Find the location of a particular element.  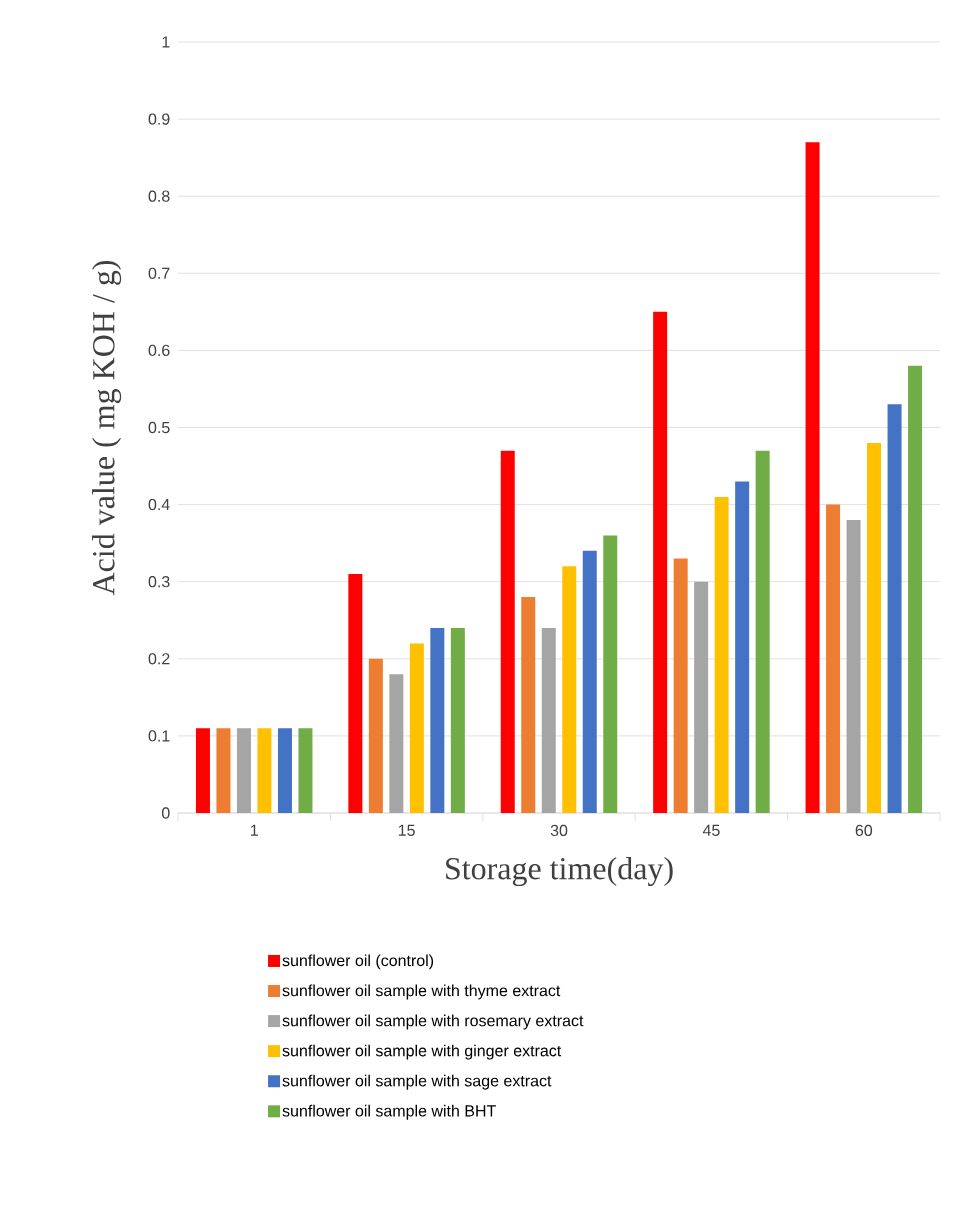

x-tick-label: 60 is located at coordinates (864, 830).